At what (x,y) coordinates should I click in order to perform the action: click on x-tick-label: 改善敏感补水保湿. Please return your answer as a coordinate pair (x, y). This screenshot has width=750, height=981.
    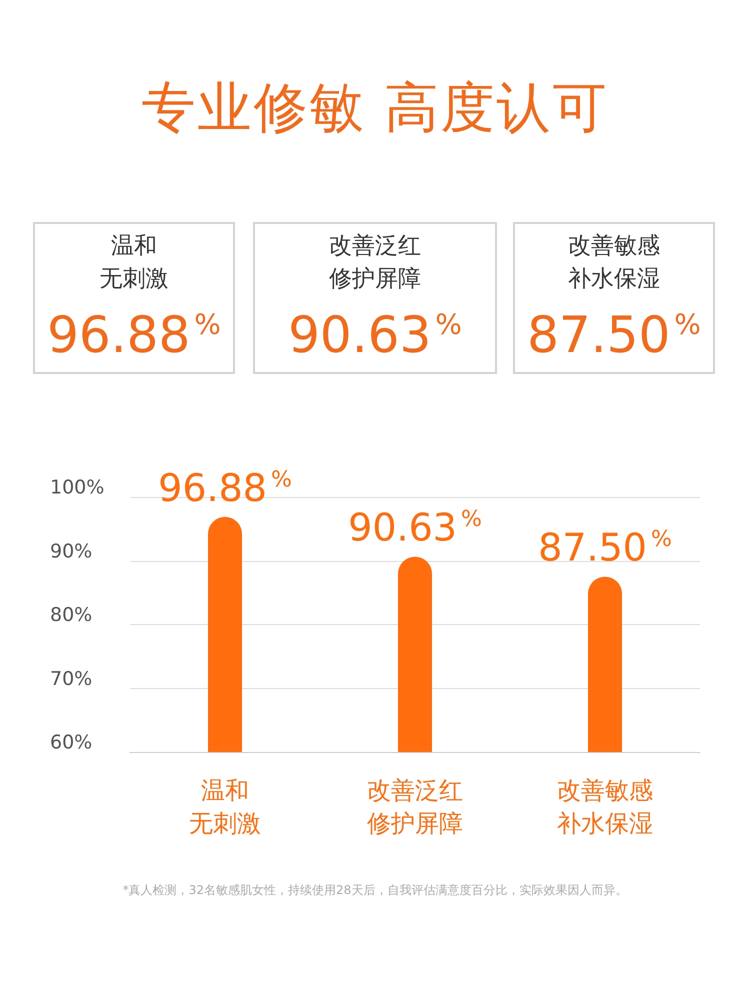
    Looking at the image, I should click on (605, 807).